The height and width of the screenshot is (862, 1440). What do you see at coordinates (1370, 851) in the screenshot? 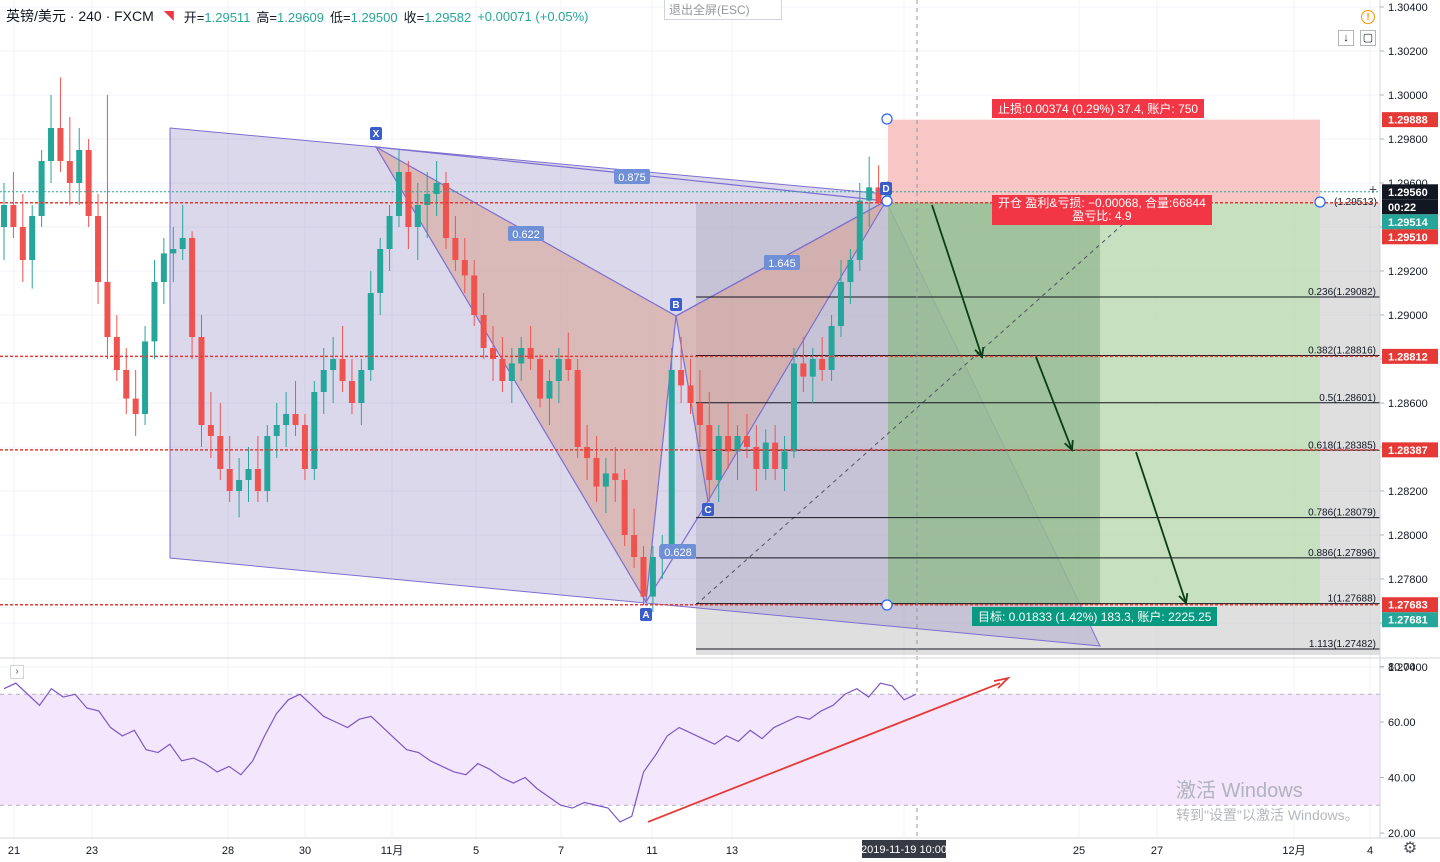
I see `time-tick-label: 4` at bounding box center [1370, 851].